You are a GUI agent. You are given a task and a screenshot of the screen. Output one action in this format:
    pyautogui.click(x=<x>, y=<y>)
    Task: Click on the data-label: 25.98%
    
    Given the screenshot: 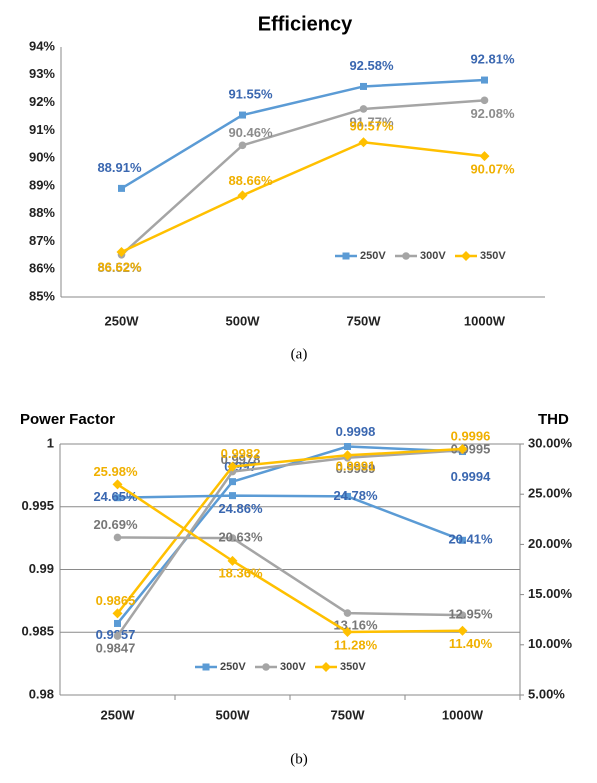 What is the action you would take?
    pyautogui.click(x=115, y=471)
    